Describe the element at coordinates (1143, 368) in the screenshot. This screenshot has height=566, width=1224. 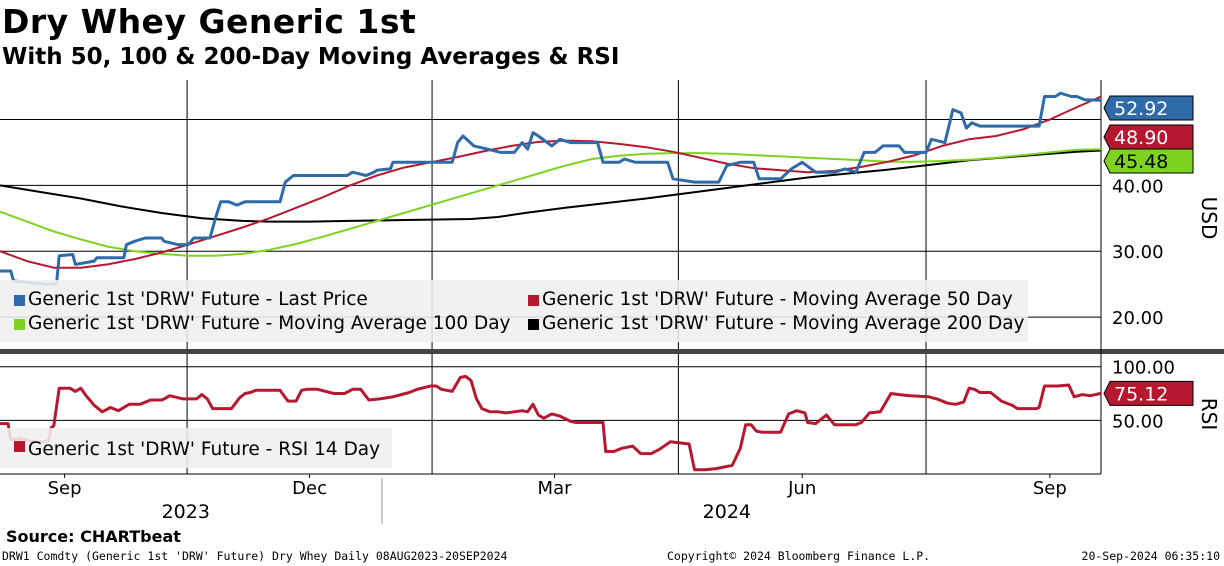
I see `rsi-tick-label: 100.00` at that location.